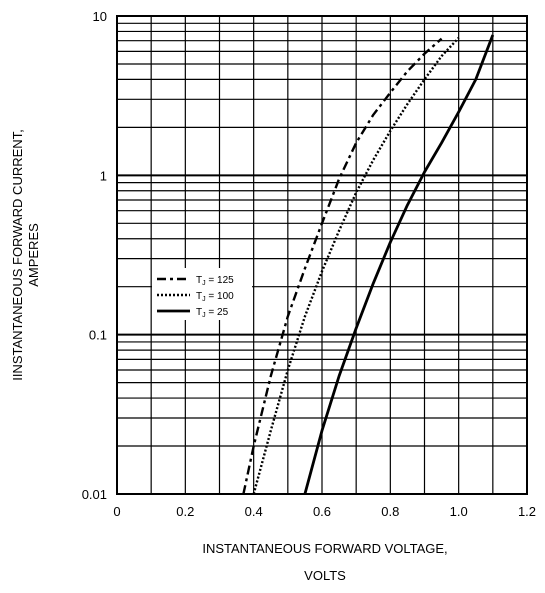 The width and height of the screenshot is (545, 593). Describe the element at coordinates (33, 255) in the screenshot. I see `y-axis-title-line-2: AMPERES` at that location.